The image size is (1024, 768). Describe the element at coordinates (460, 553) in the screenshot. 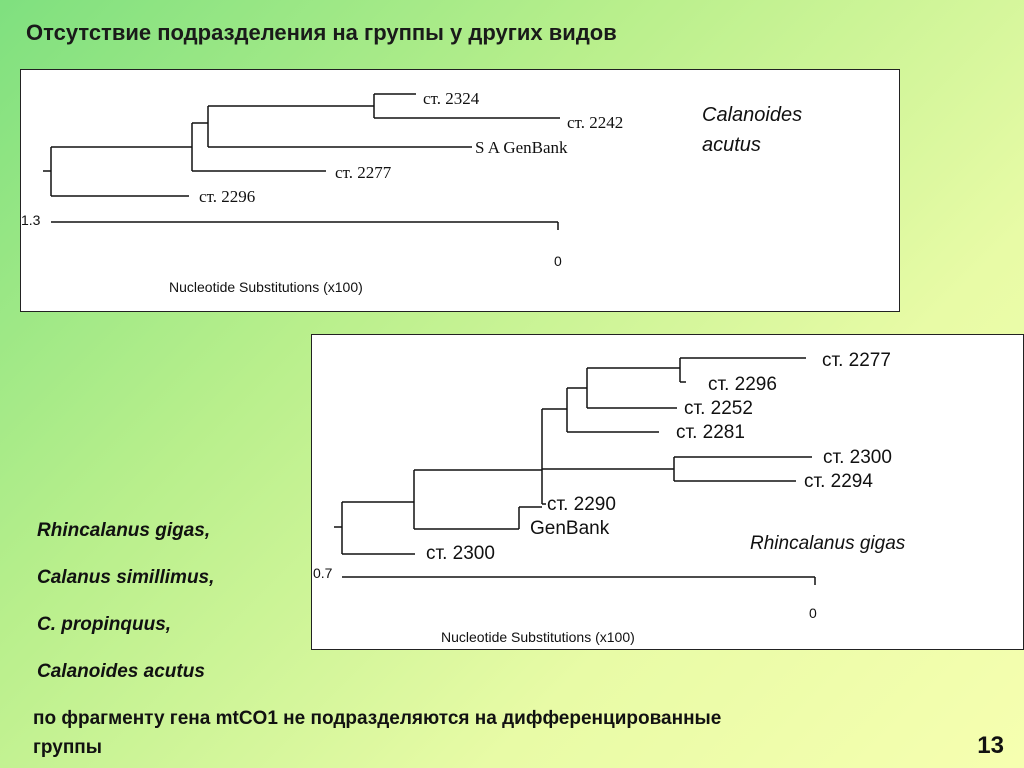

I see `tree-bottom-leaf-2300-b: ст. 2300` at that location.